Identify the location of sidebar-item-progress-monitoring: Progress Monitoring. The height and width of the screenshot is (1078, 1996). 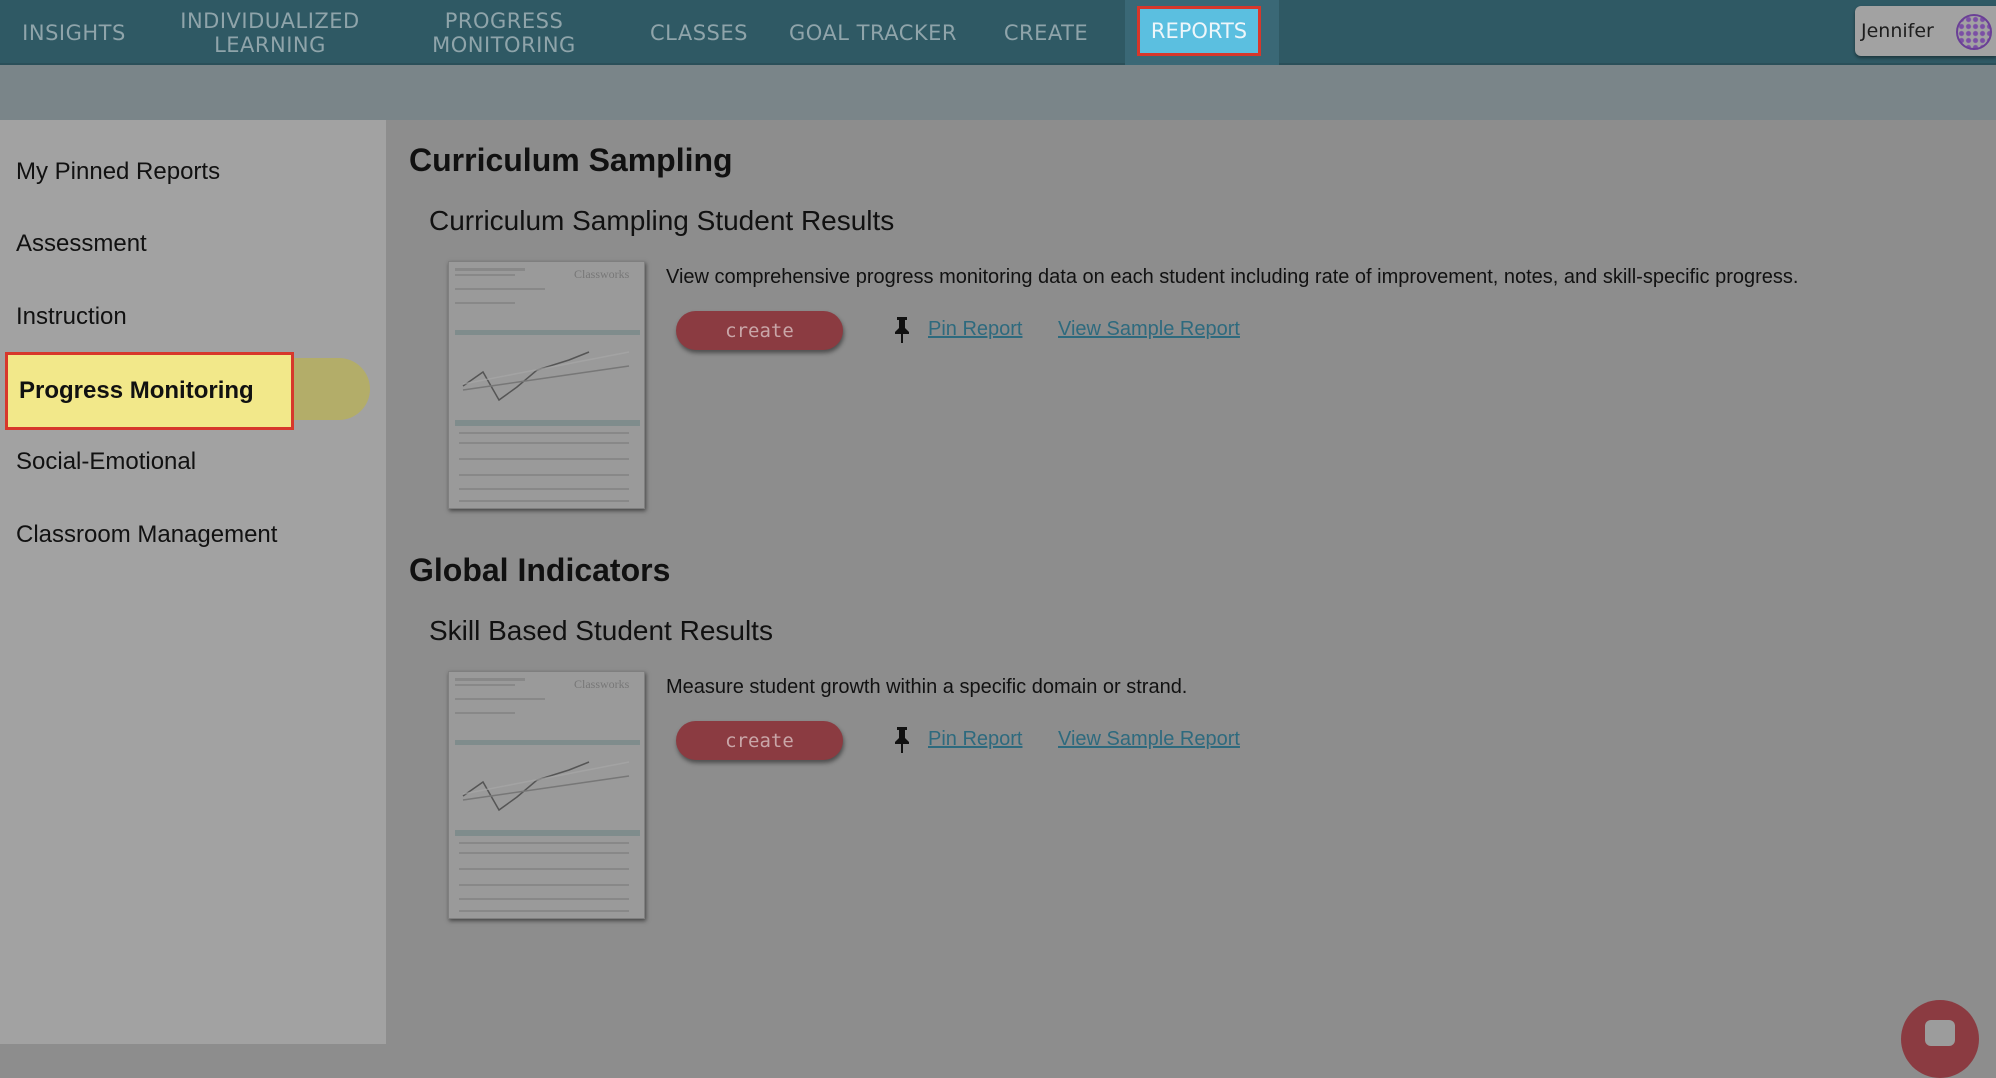
(149, 391).